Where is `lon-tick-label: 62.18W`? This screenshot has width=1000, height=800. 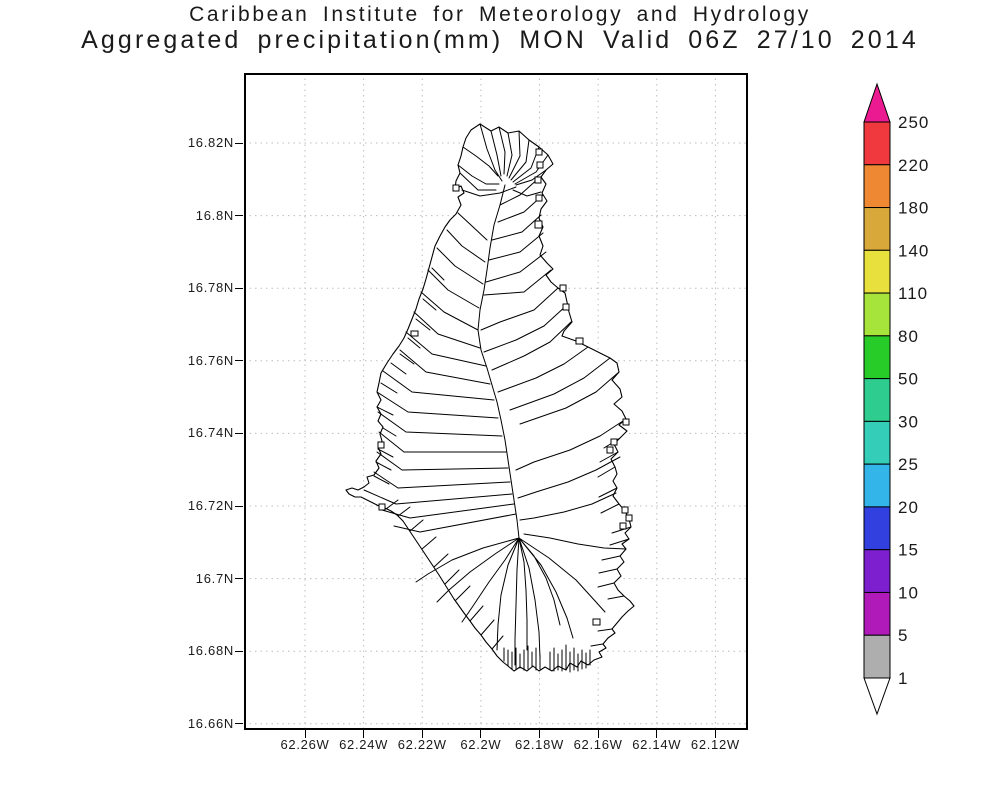 lon-tick-label: 62.18W is located at coordinates (540, 744).